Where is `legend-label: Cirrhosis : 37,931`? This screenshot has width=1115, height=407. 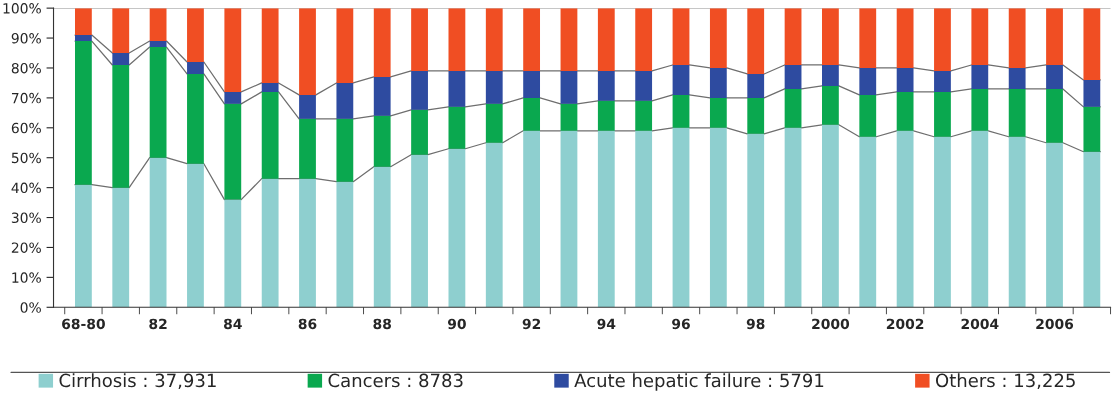 legend-label: Cirrhosis : 37,931 is located at coordinates (137, 381).